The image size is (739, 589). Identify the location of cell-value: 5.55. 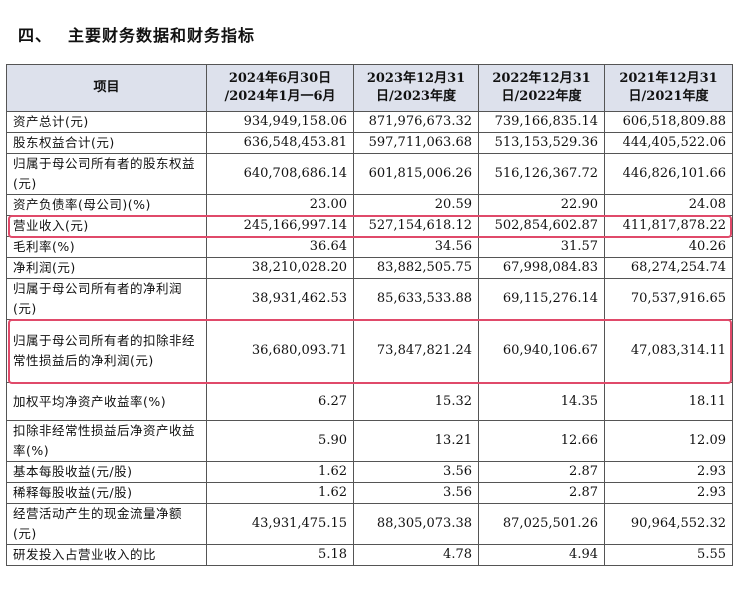
(668, 555).